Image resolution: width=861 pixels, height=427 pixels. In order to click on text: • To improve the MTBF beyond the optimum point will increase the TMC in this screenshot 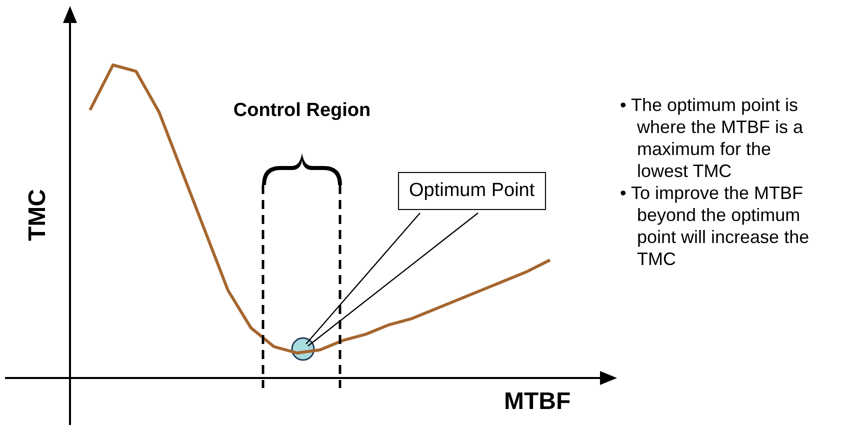, I will do `click(715, 226)`.